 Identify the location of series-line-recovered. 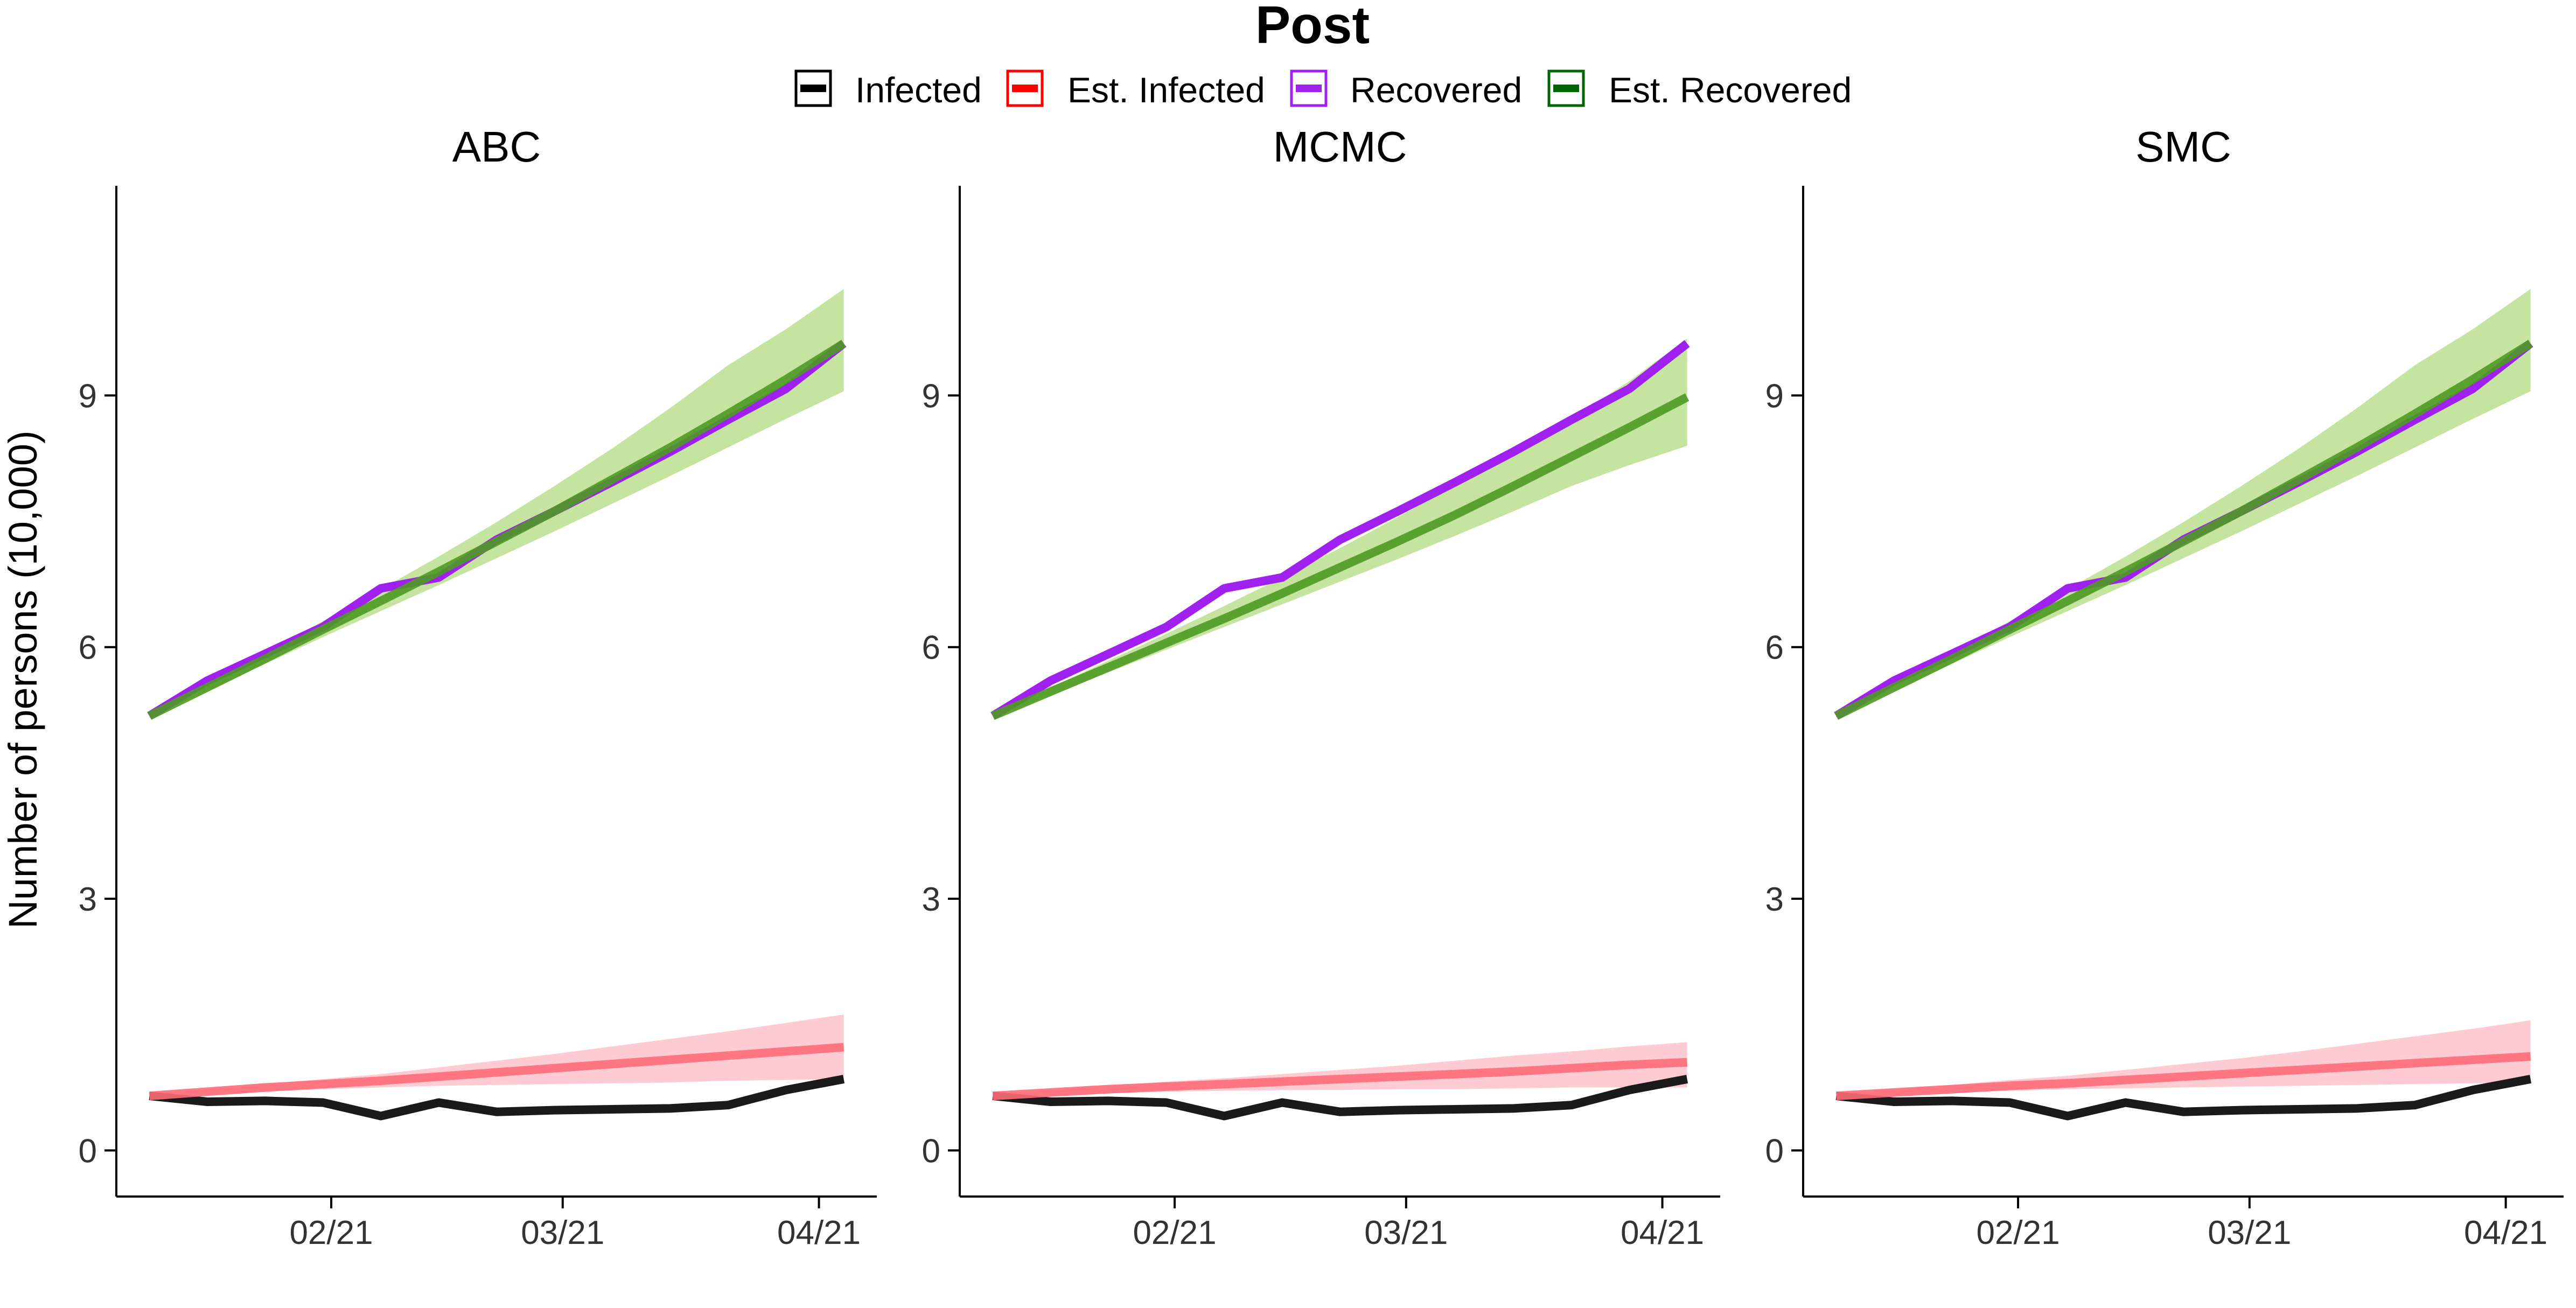
(1340, 530).